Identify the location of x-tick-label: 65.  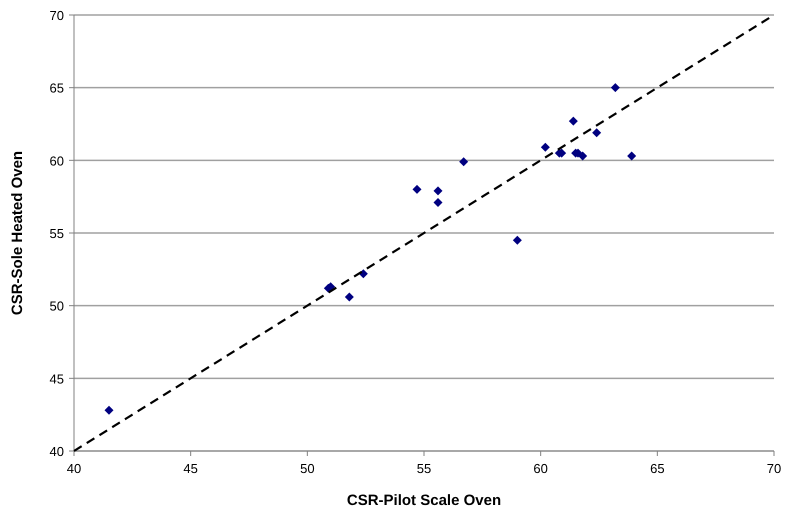
(657, 468).